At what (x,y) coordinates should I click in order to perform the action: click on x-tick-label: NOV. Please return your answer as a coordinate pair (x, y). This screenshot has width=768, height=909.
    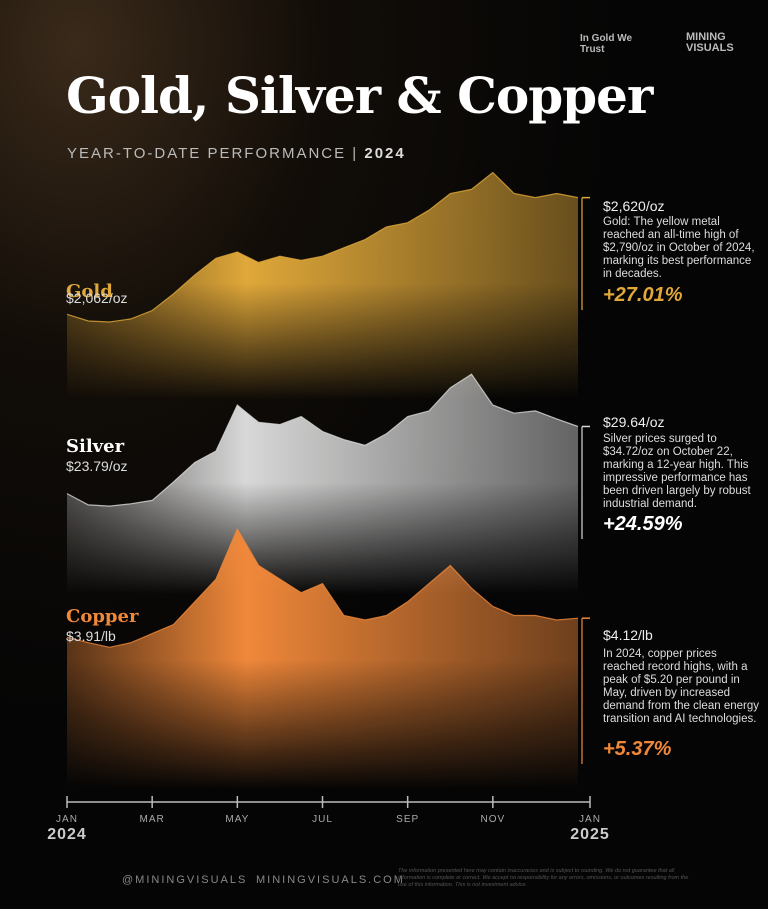
    Looking at the image, I should click on (493, 819).